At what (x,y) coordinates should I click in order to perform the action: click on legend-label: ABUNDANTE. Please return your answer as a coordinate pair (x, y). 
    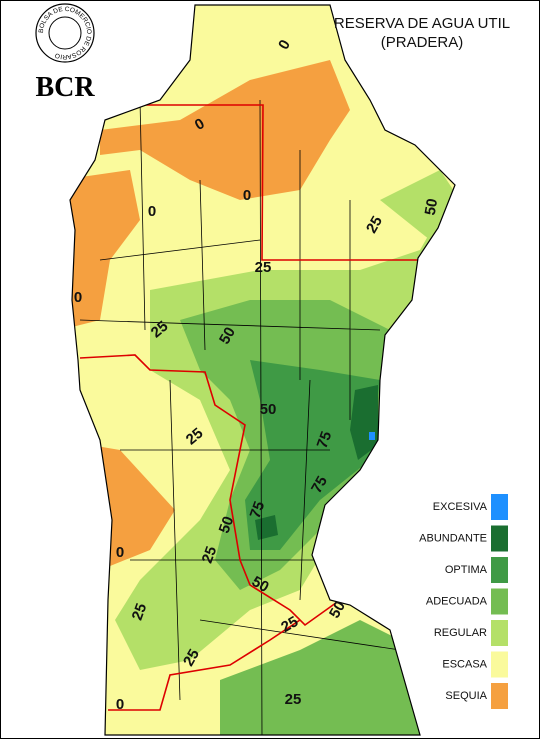
    Looking at the image, I should click on (453, 538).